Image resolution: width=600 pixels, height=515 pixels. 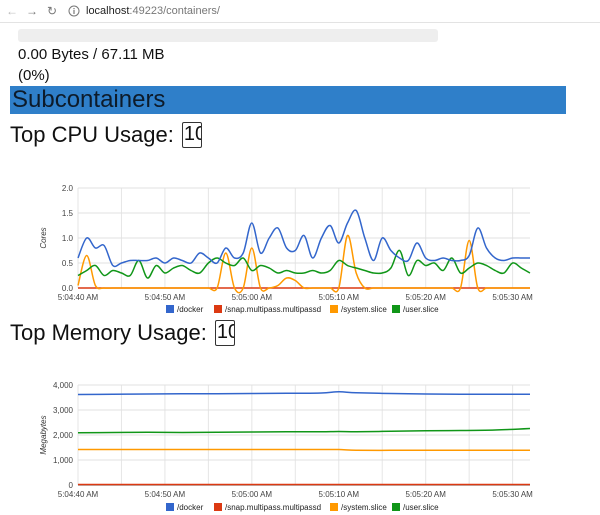 I want to click on y-tick-label: 0, so click(x=71, y=485).